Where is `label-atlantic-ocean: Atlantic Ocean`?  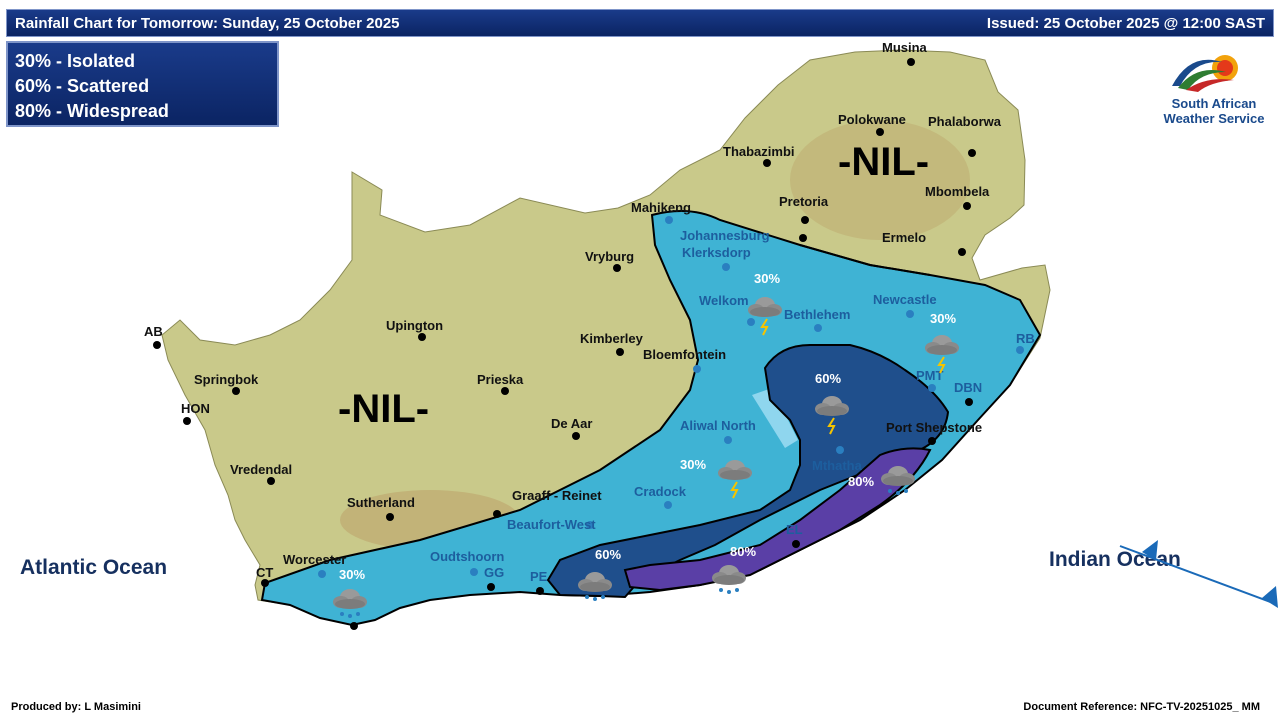
label-atlantic-ocean: Atlantic Ocean is located at coordinates (93, 567).